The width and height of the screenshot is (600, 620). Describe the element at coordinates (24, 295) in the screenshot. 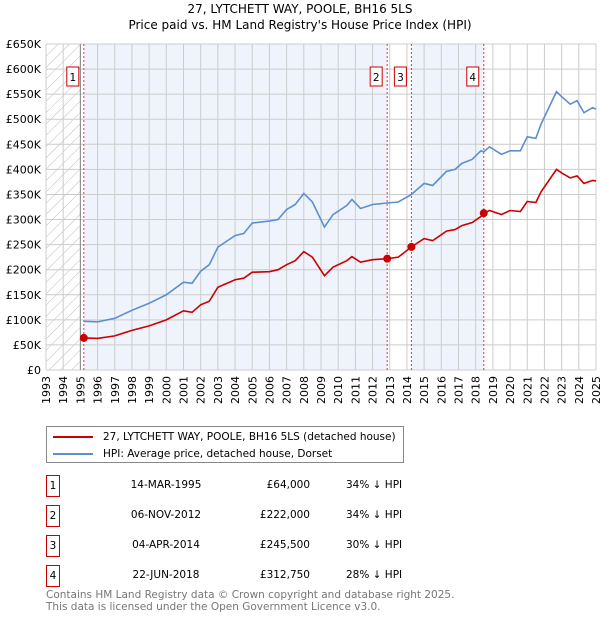

I see `y-tick-label: £150K` at that location.